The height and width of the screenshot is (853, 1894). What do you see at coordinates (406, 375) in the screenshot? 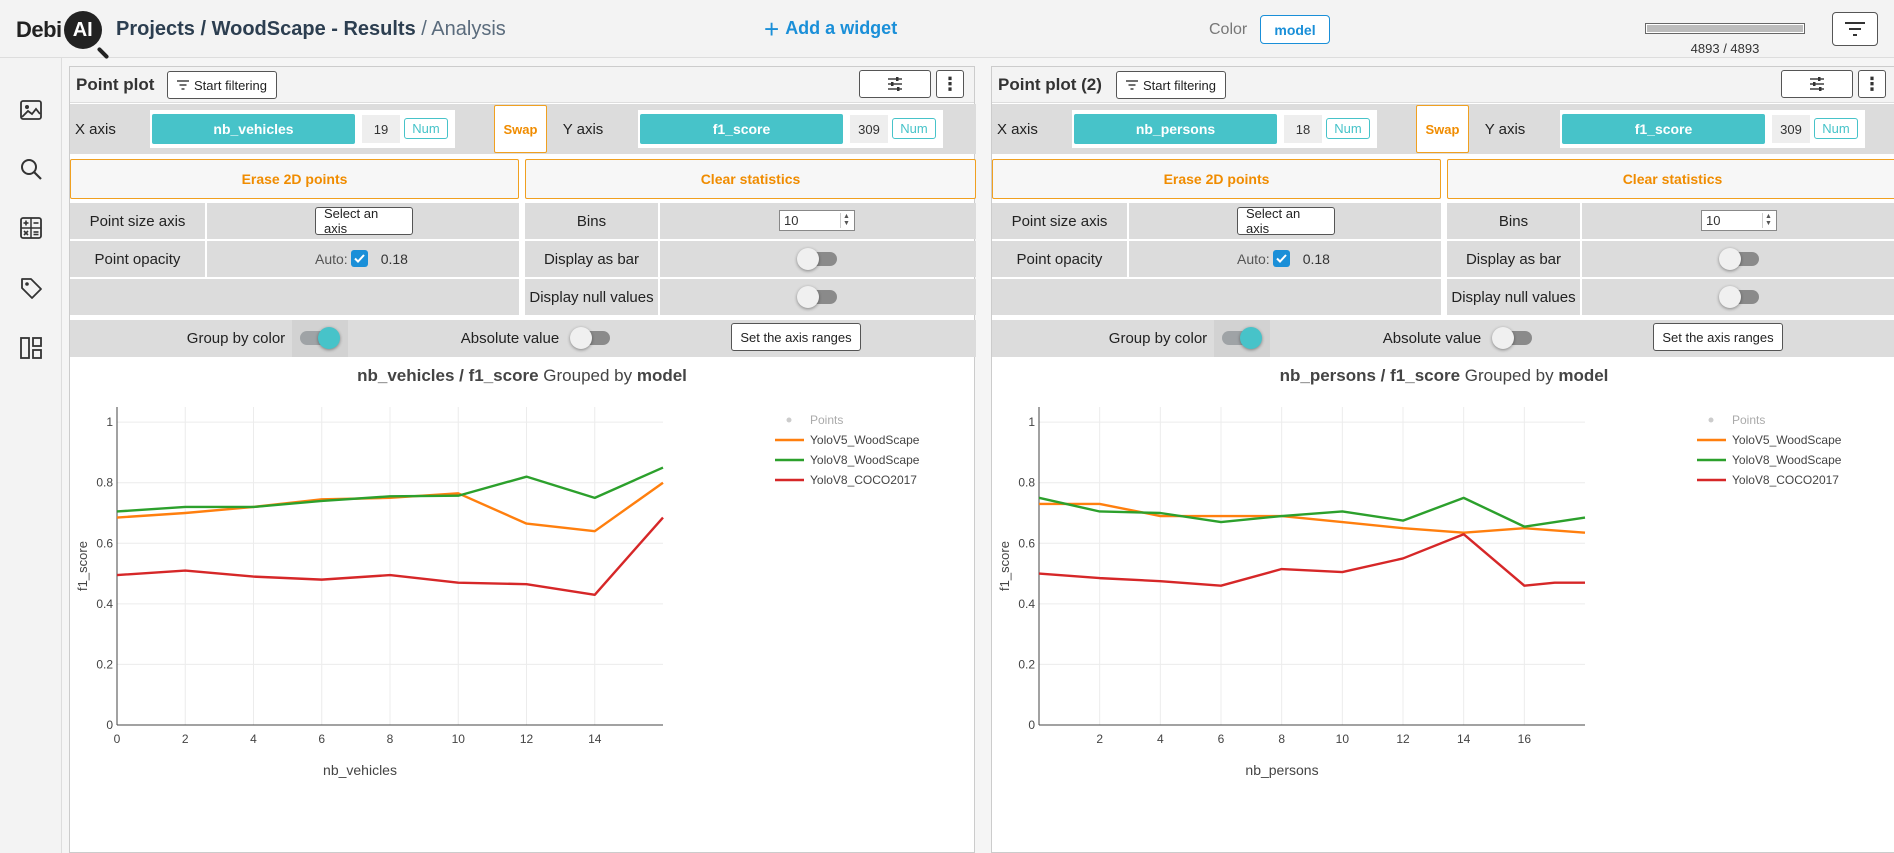
I see `chart-title-x: nb_vehicles` at bounding box center [406, 375].